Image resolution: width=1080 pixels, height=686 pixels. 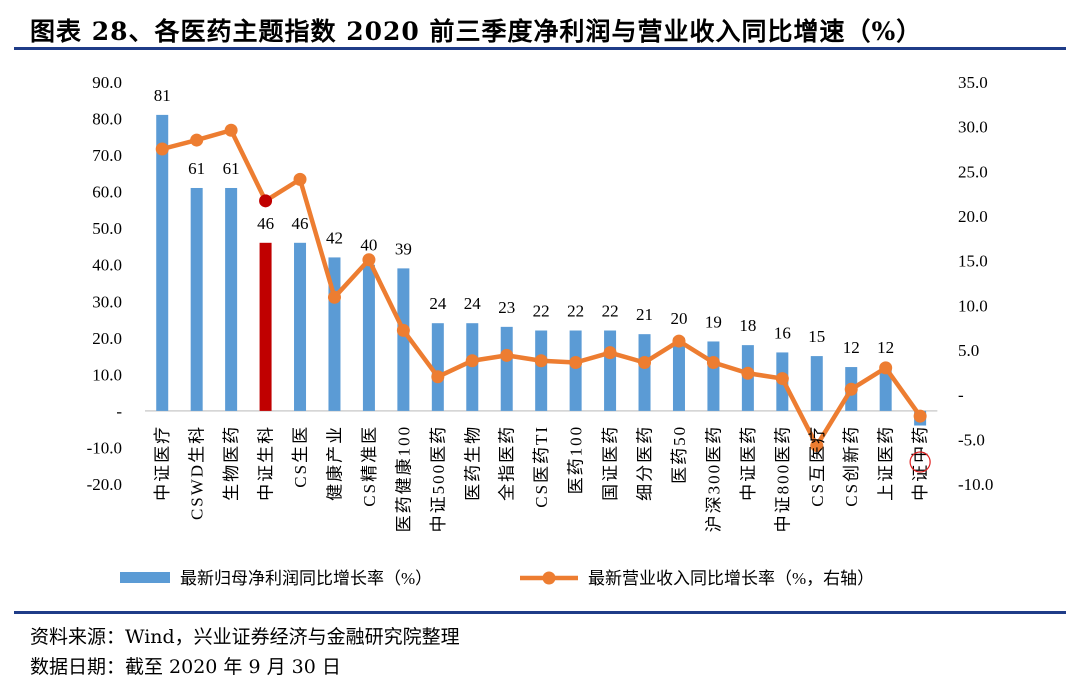 I want to click on left-axis-tick: -, so click(x=119, y=411).